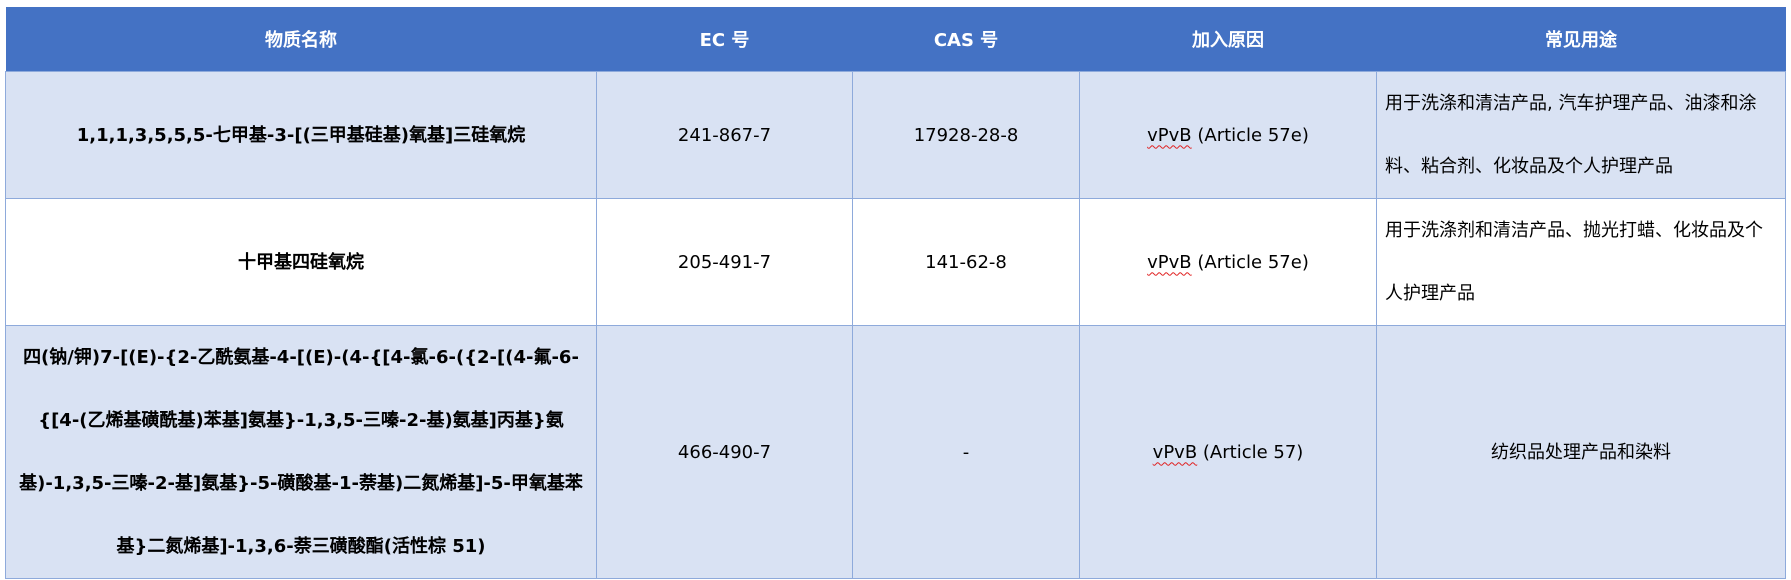  What do you see at coordinates (724, 452) in the screenshot?
I see `ec-number: 466-490-7` at bounding box center [724, 452].